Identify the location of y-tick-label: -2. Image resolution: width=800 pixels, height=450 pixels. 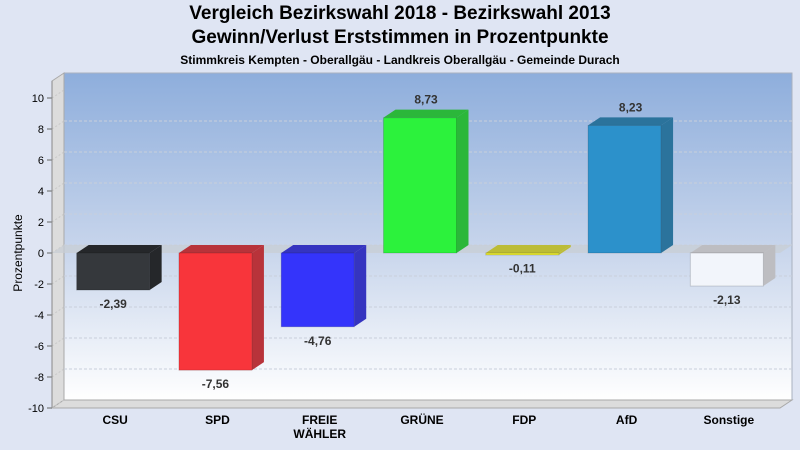
(39, 285).